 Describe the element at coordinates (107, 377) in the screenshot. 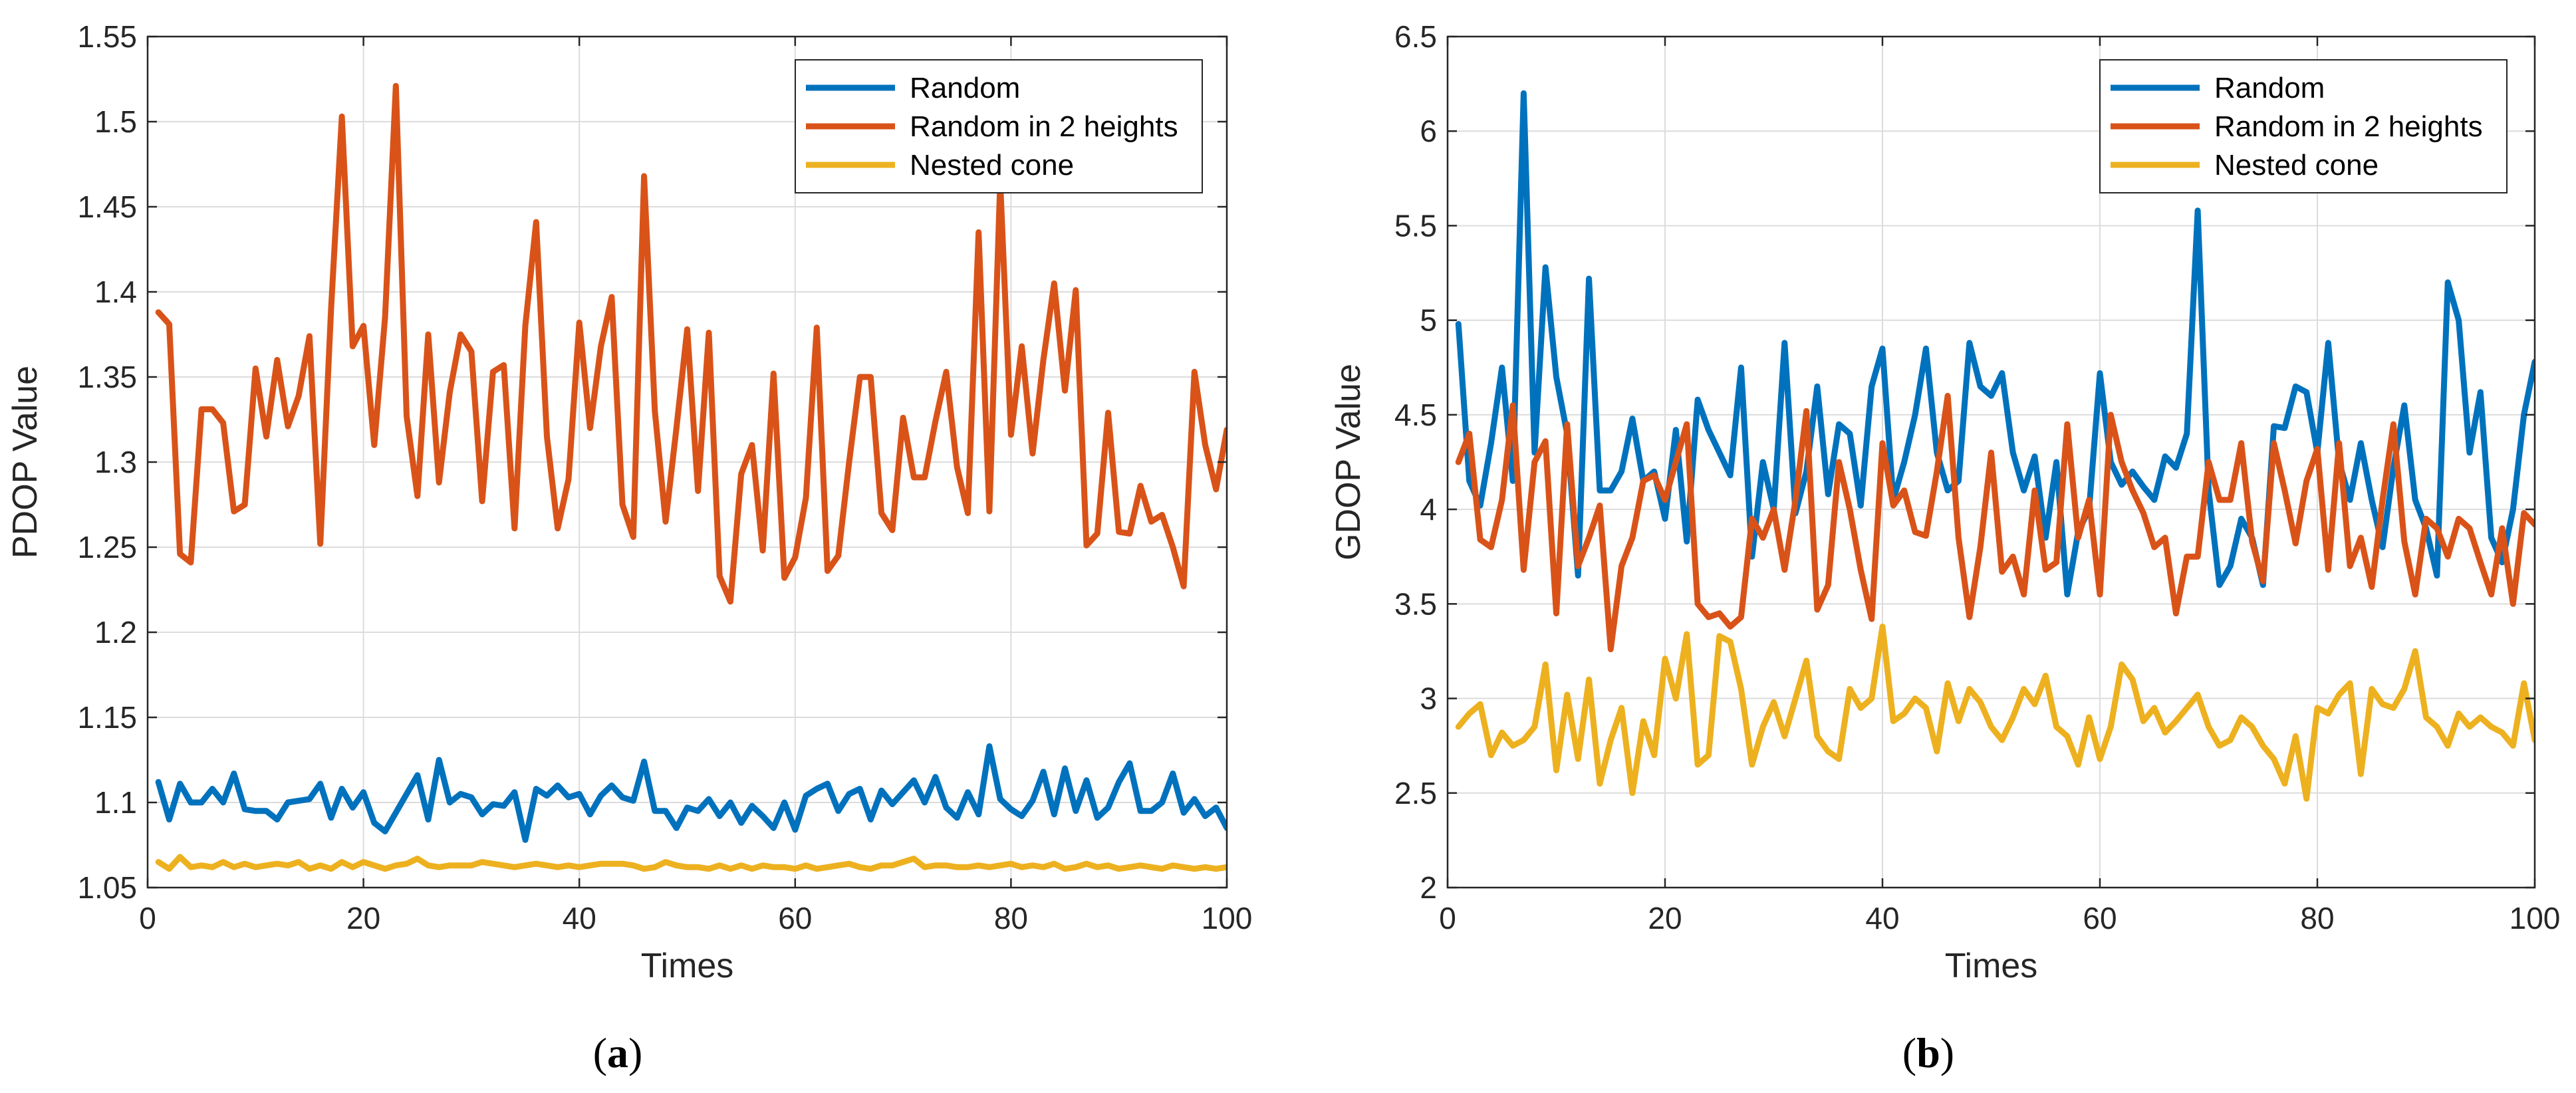

I see `y-tick-label: 1.35` at that location.